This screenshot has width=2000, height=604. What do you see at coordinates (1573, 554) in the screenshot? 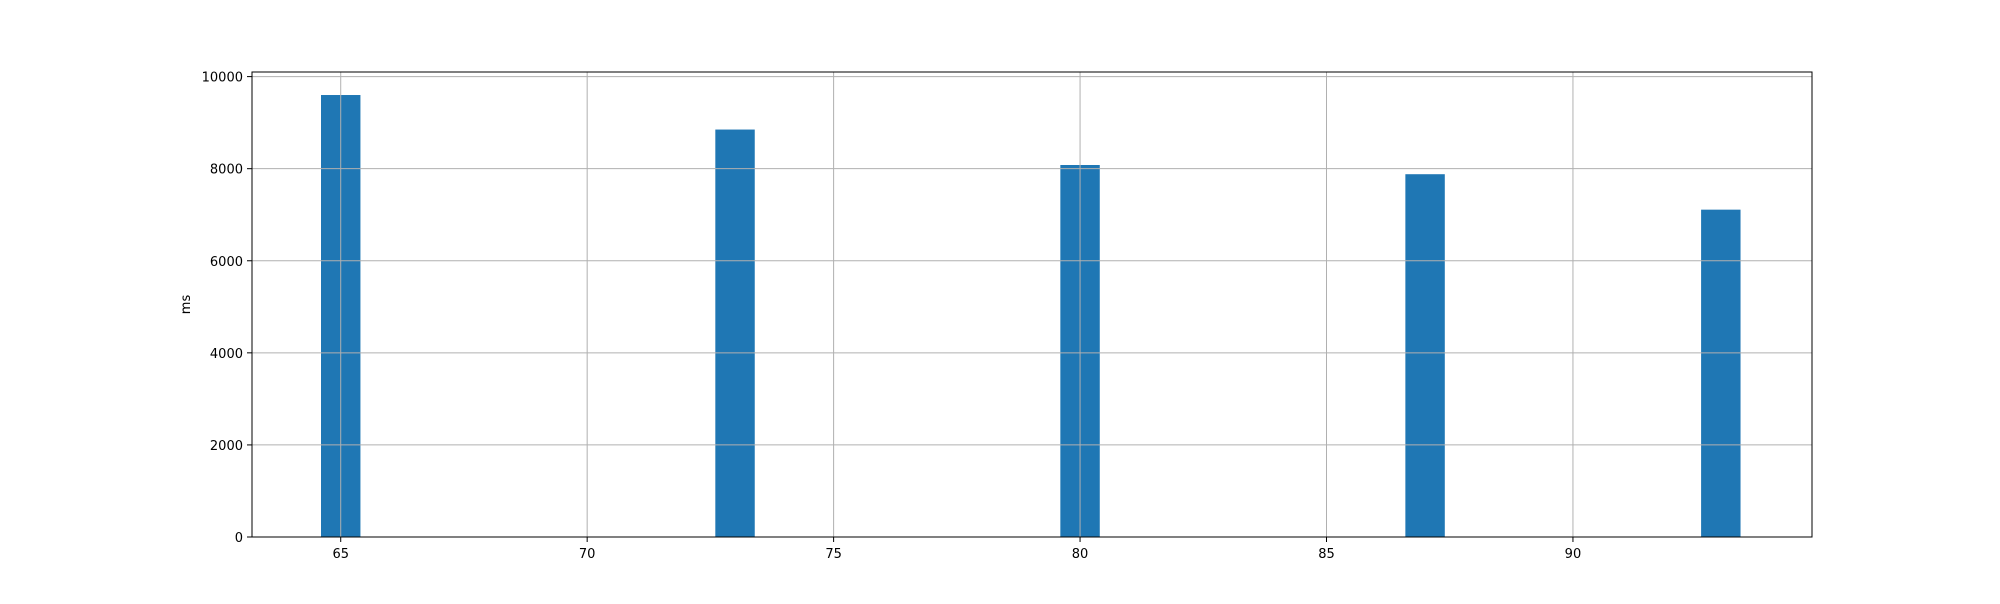
I see `x-tick-label-90: 90` at bounding box center [1573, 554].